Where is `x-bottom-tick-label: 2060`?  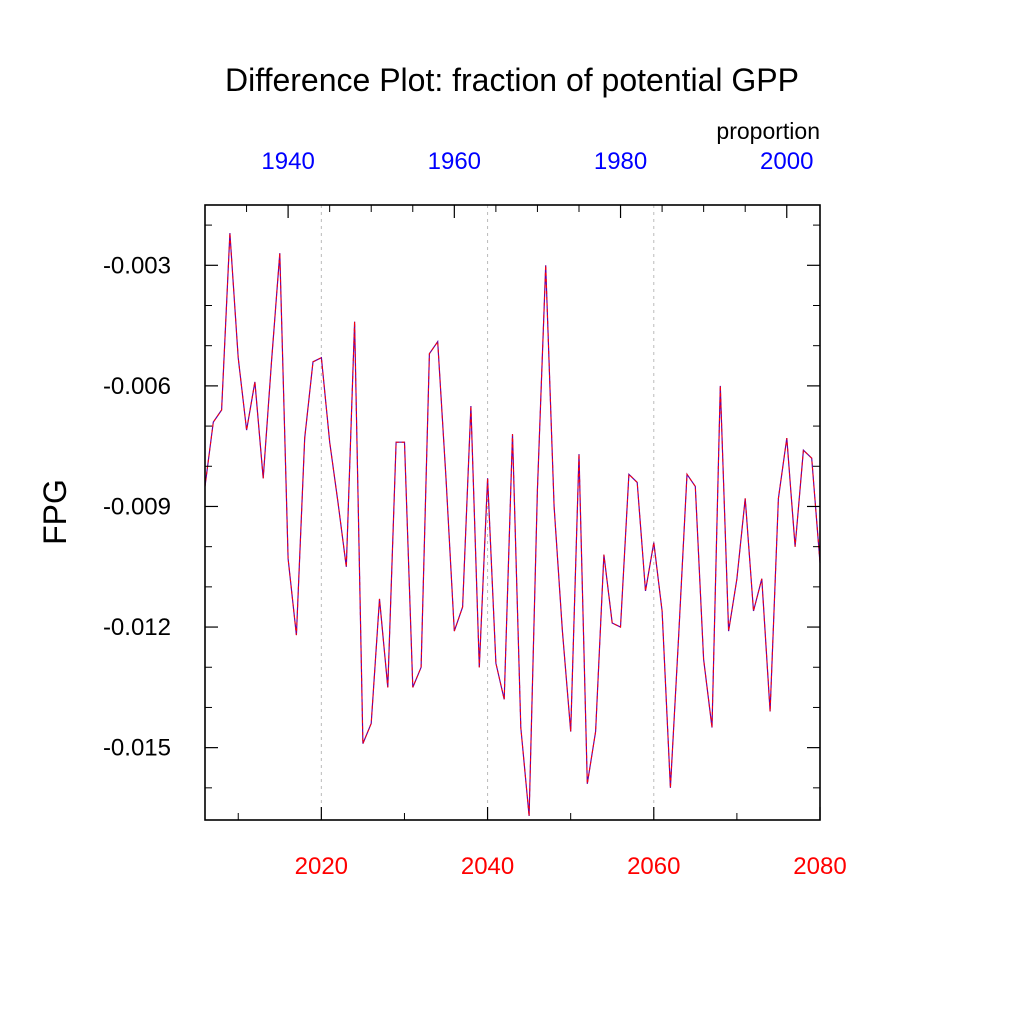
x-bottom-tick-label: 2060 is located at coordinates (653, 866).